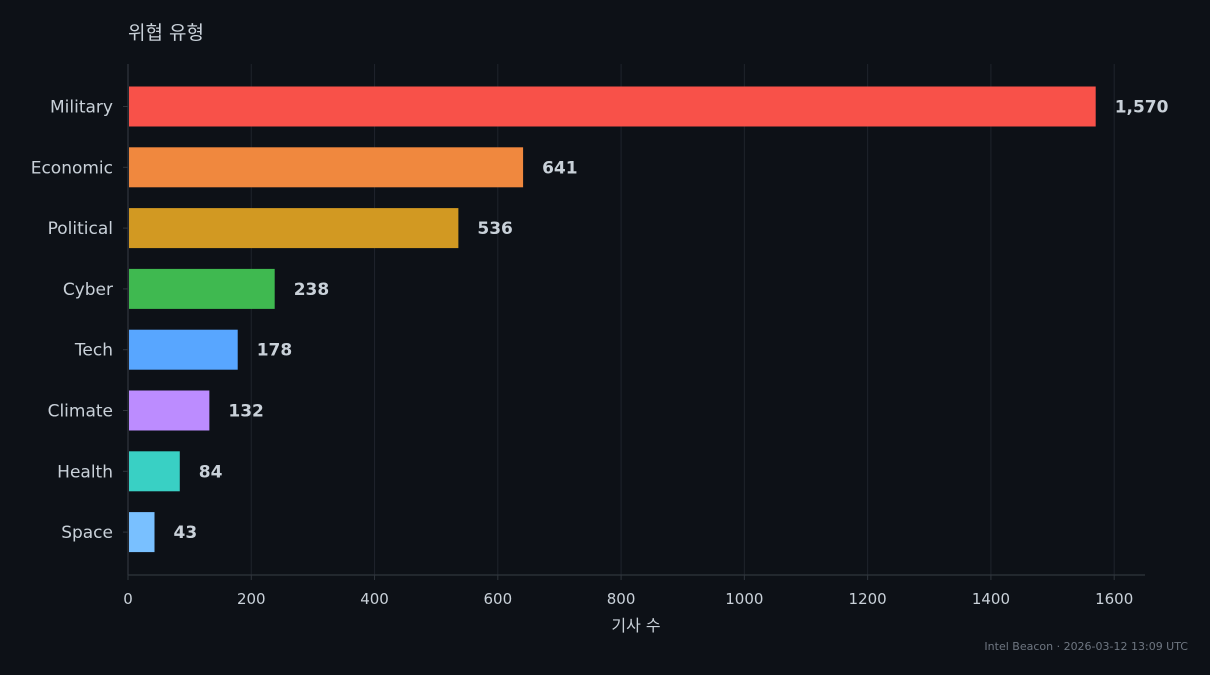 This screenshot has width=1210, height=675. What do you see at coordinates (612, 106) in the screenshot?
I see `bar-military` at bounding box center [612, 106].